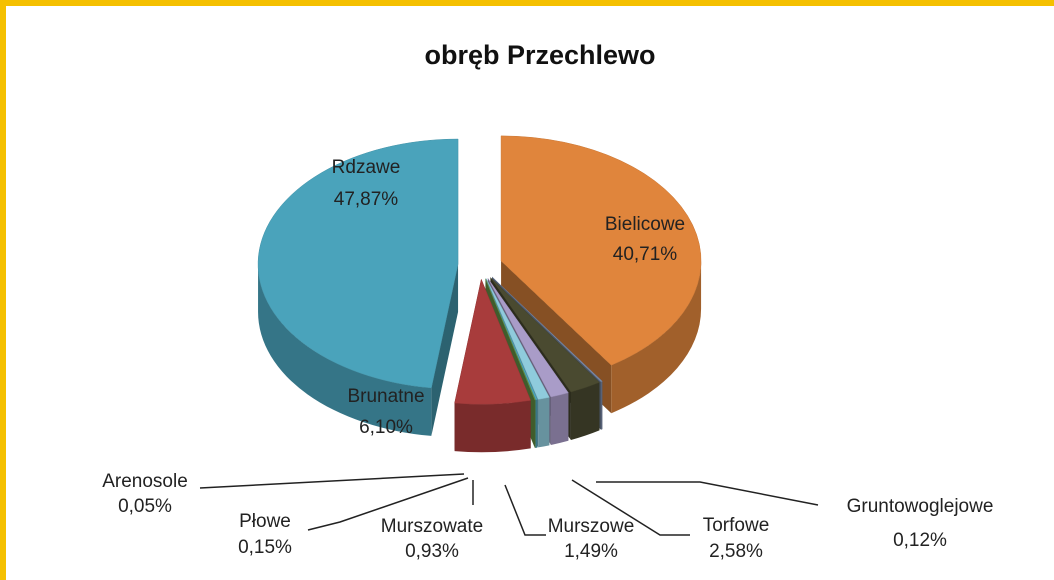 The width and height of the screenshot is (1054, 580). I want to click on category-label: Murszowe, so click(591, 526).